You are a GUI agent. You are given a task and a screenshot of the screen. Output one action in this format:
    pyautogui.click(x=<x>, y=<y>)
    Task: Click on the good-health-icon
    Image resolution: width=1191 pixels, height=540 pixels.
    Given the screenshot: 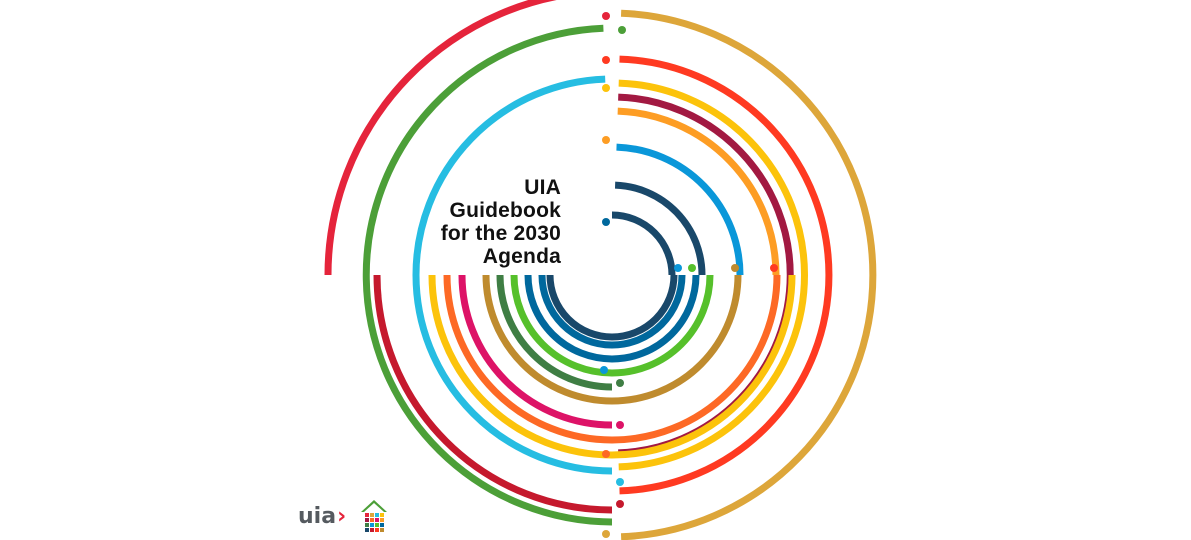 What is the action you would take?
    pyautogui.click(x=622, y=30)
    